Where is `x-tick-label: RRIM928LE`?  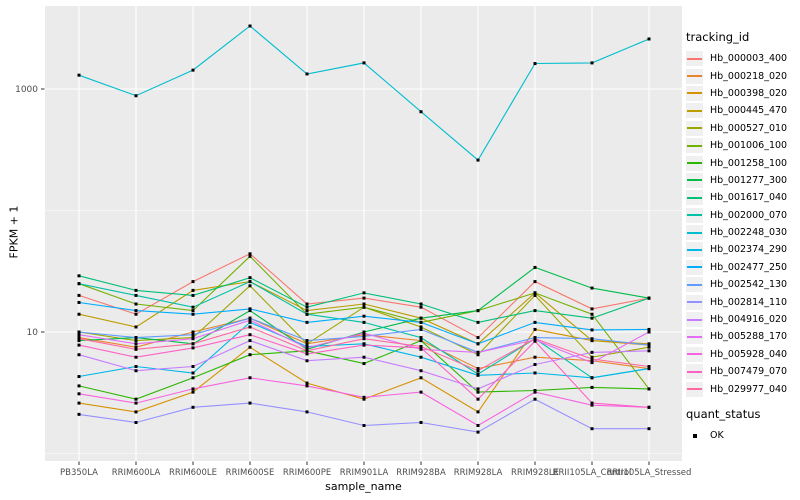
x-tick-label: RRIM928LE is located at coordinates (535, 473).